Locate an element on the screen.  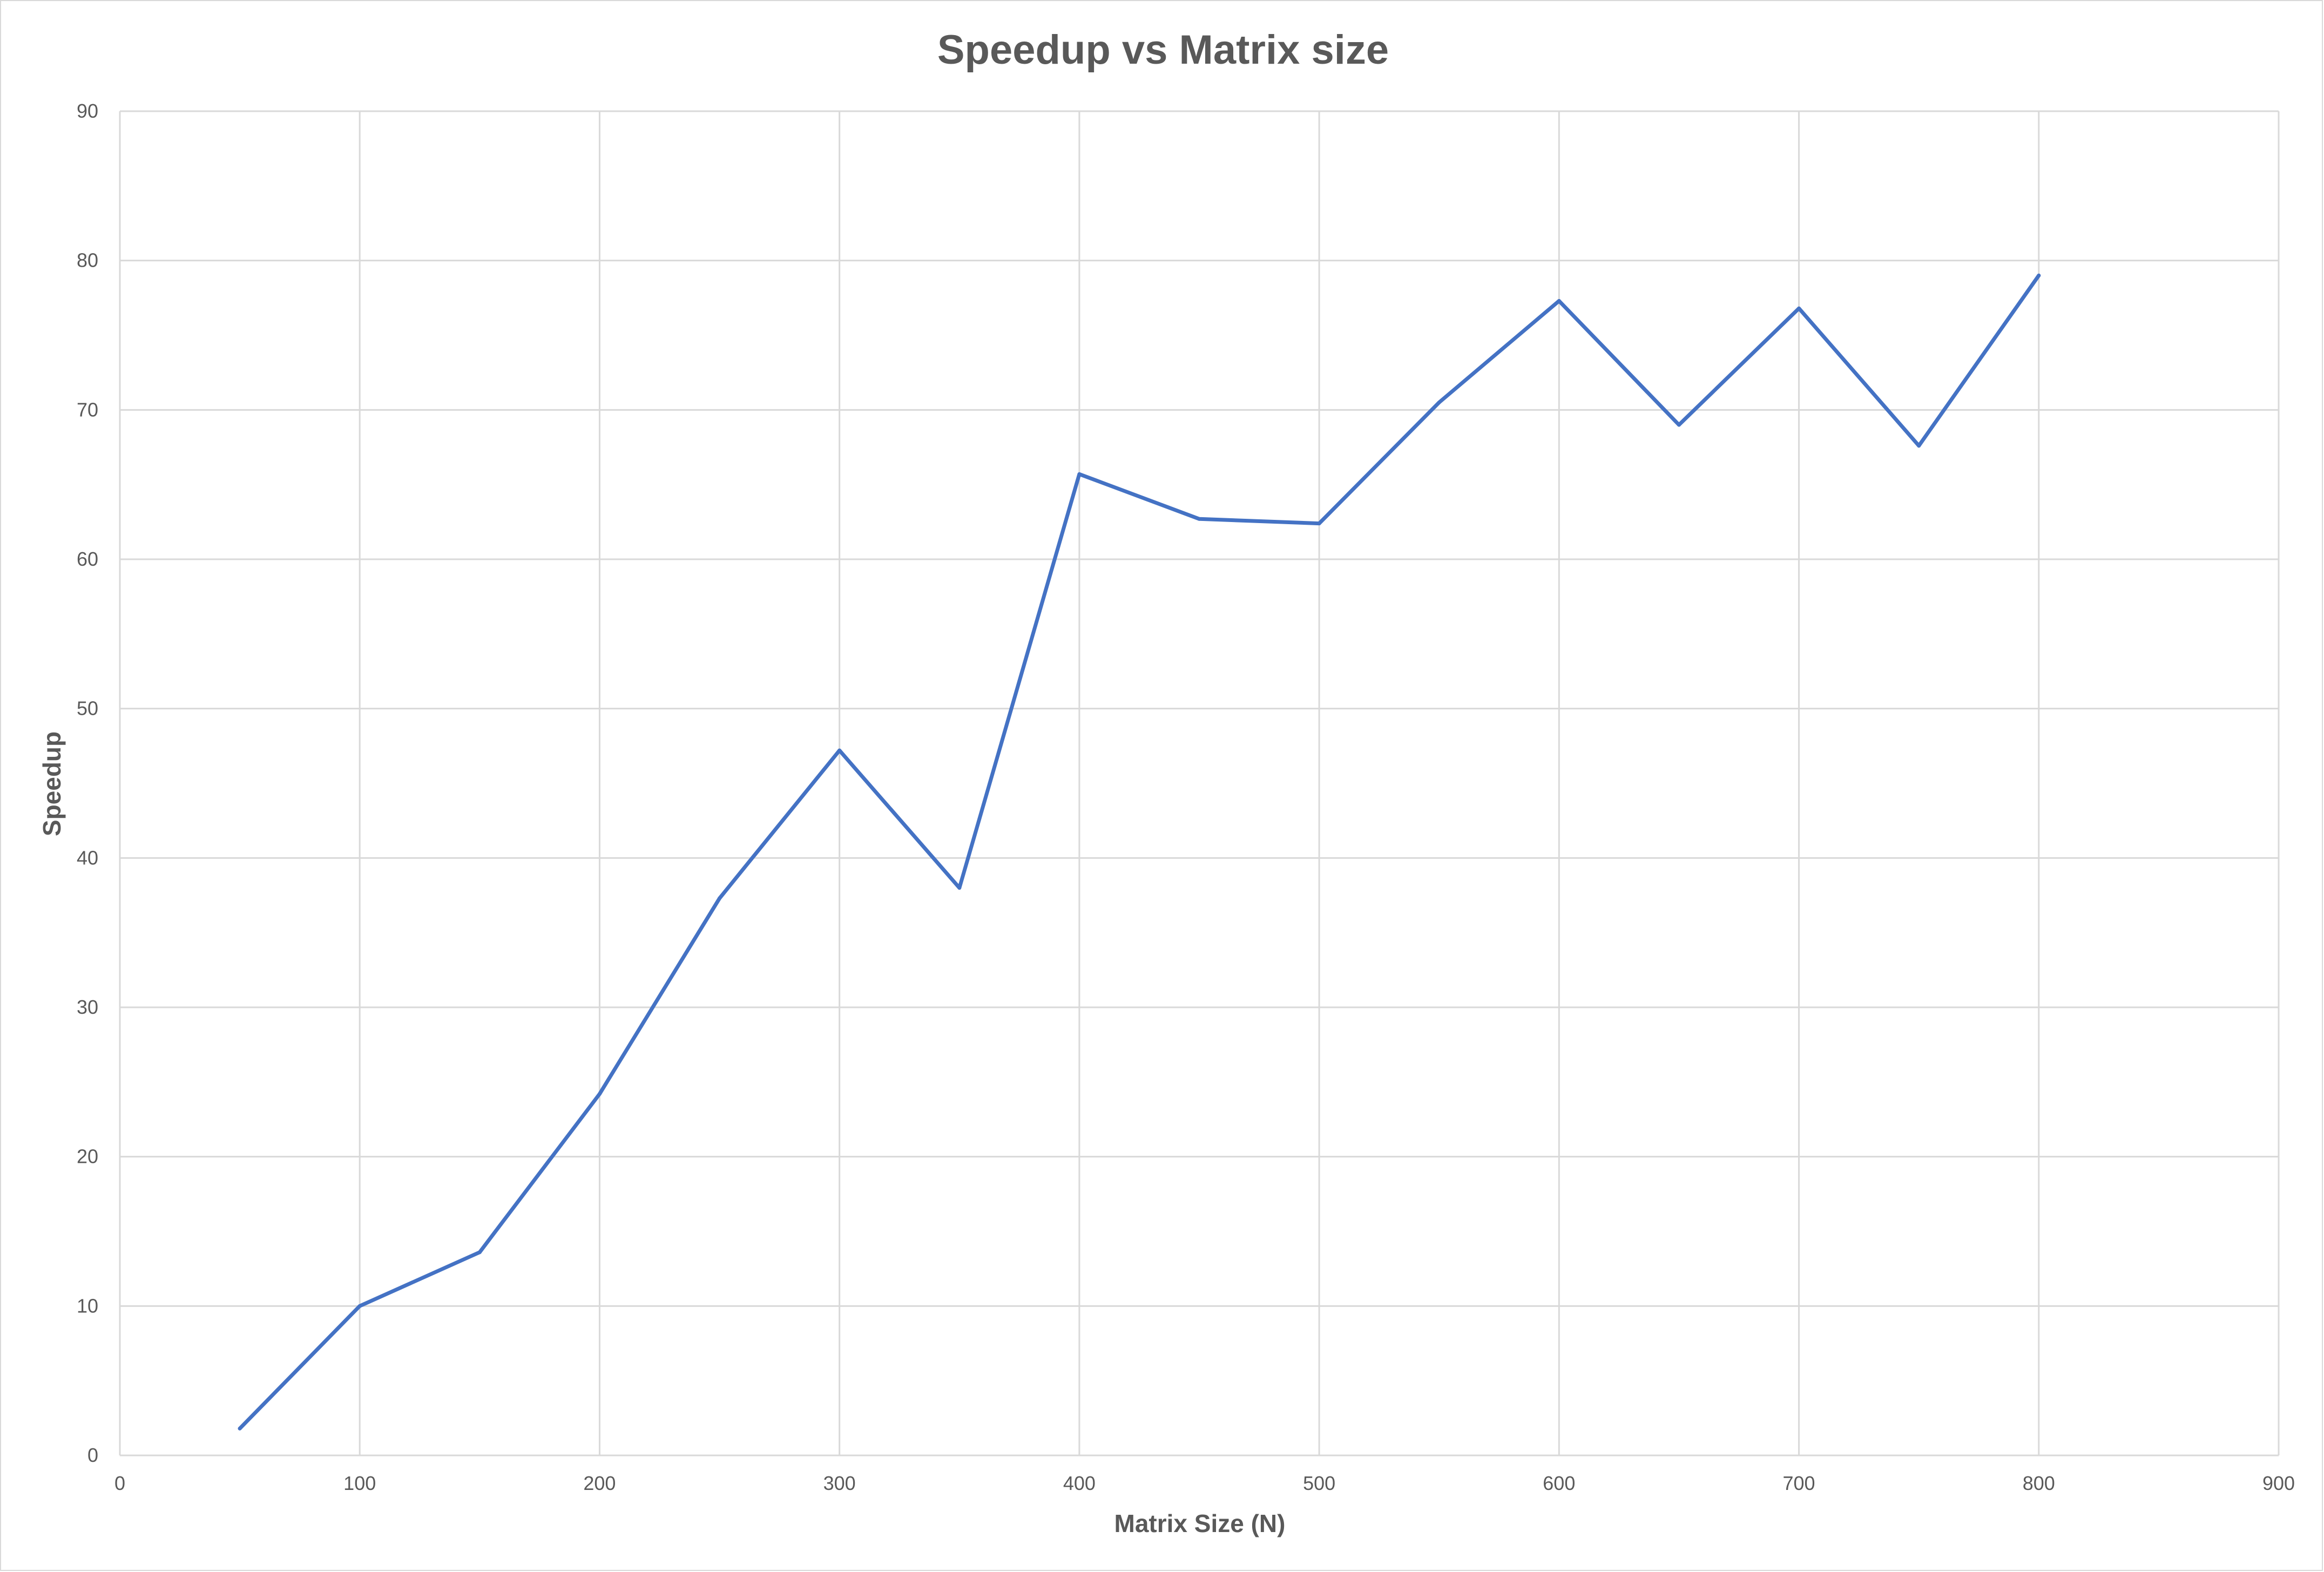
y-axis-ticks: 0 10 20 30 40 50 60 70 80 90 is located at coordinates (87, 783).